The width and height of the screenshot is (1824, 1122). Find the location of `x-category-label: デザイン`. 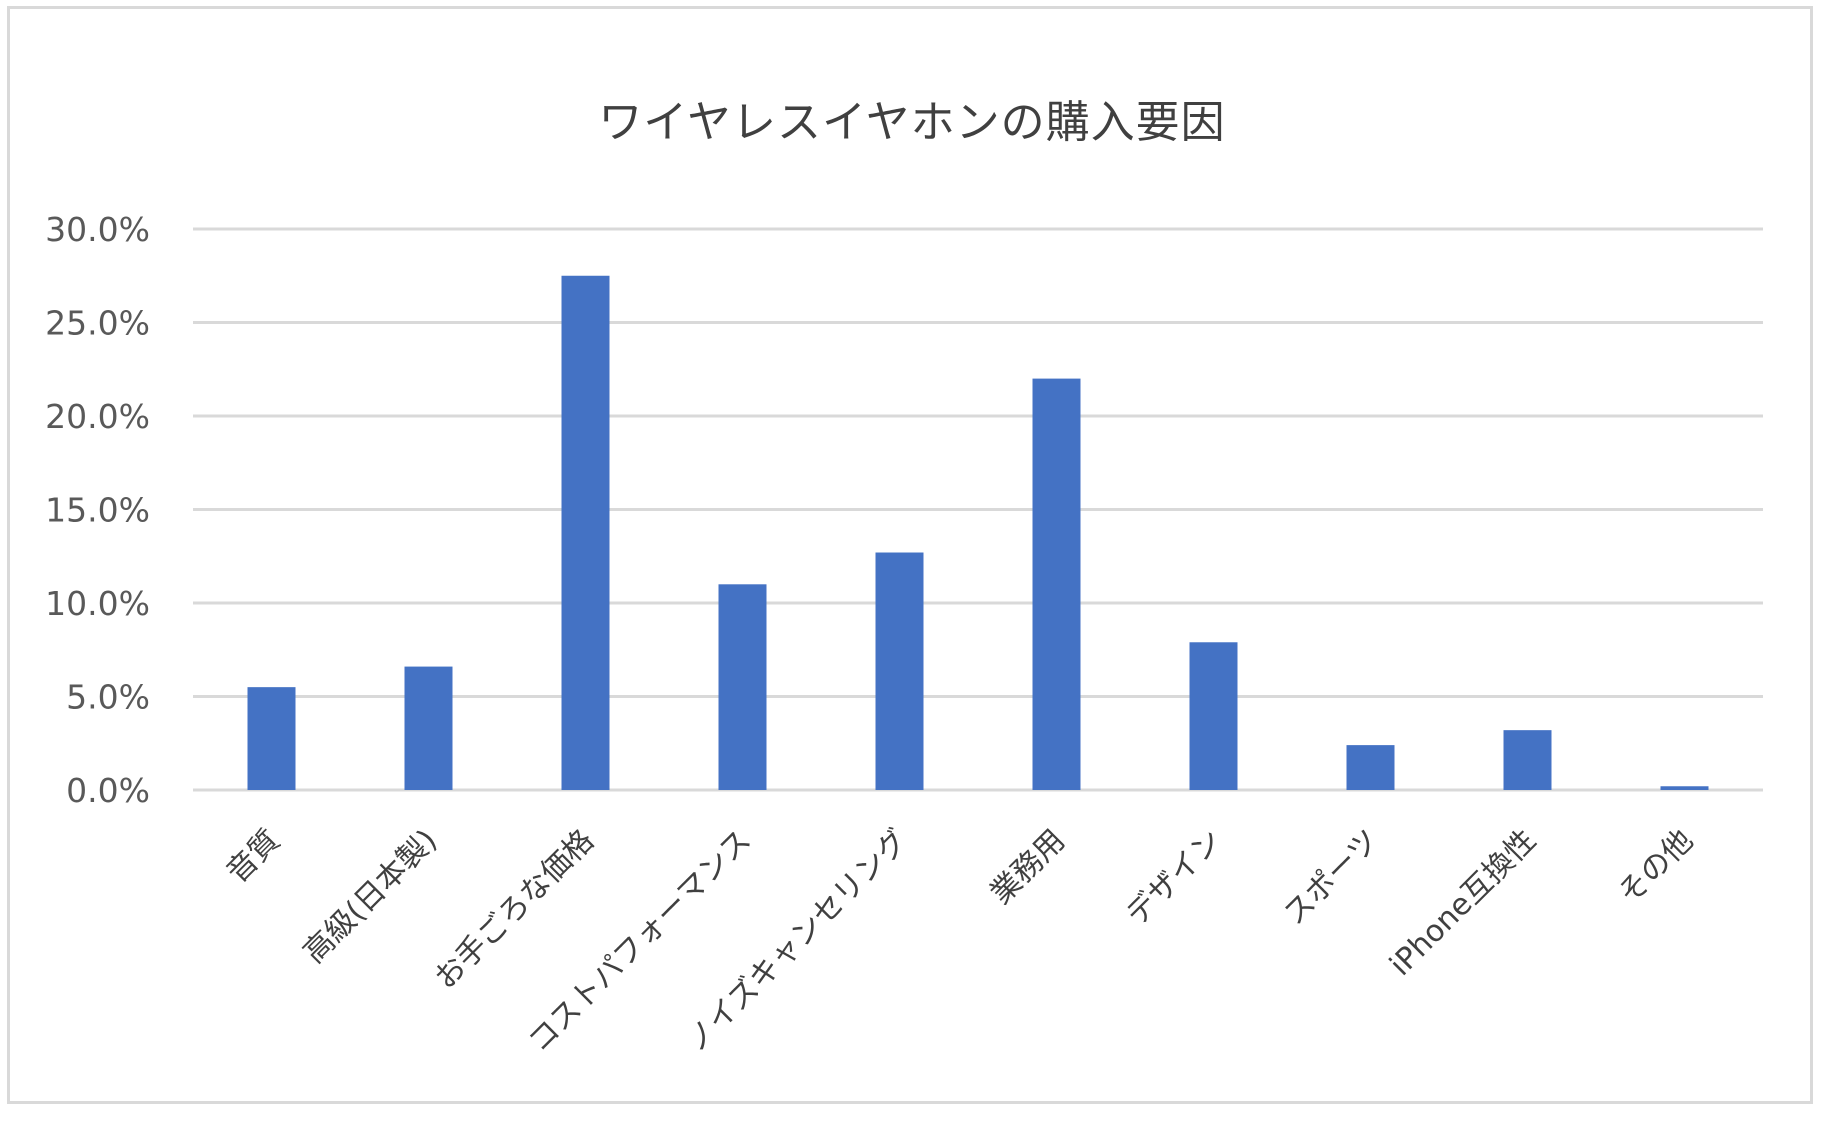

x-category-label: デザイン is located at coordinates (1175, 878).